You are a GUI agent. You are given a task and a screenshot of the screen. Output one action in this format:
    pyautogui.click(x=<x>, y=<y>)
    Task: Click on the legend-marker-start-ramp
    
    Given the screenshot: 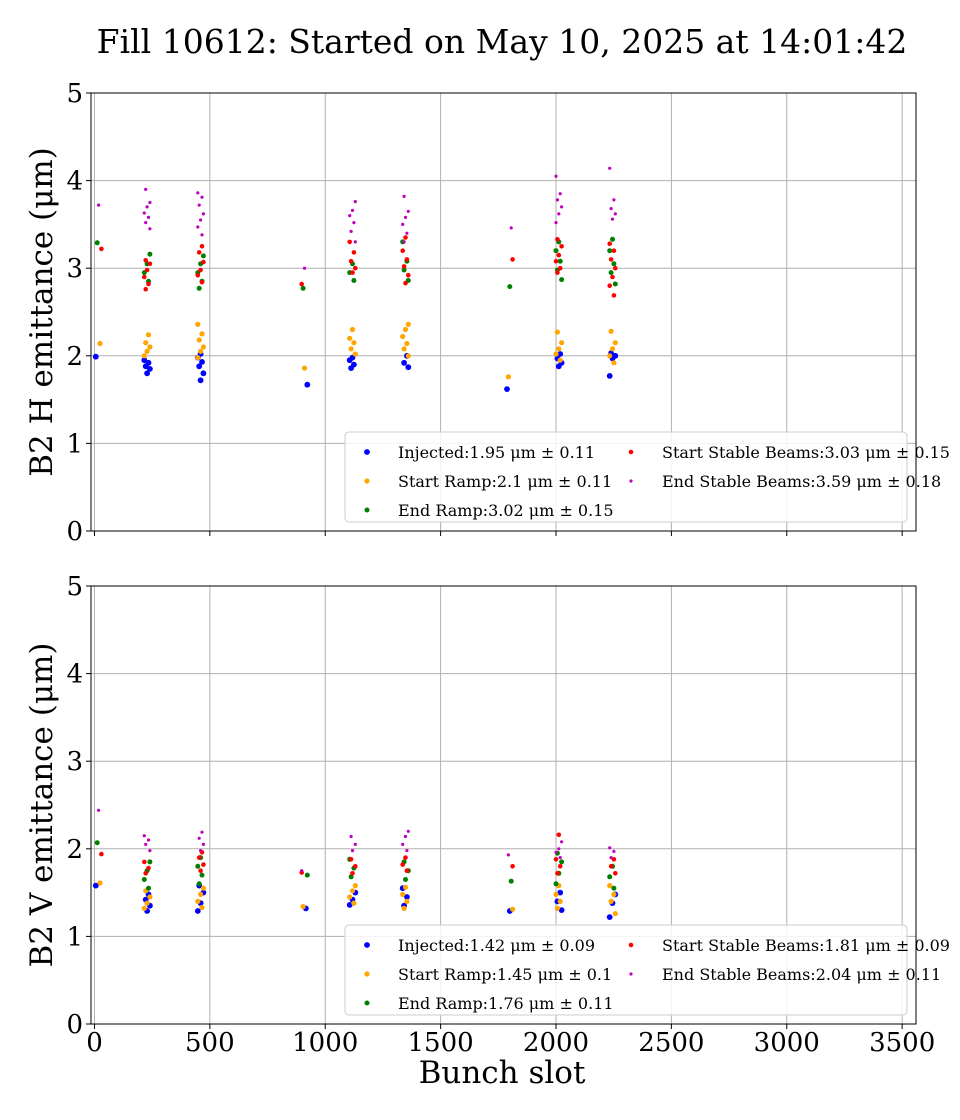 What is the action you would take?
    pyautogui.click(x=367, y=974)
    